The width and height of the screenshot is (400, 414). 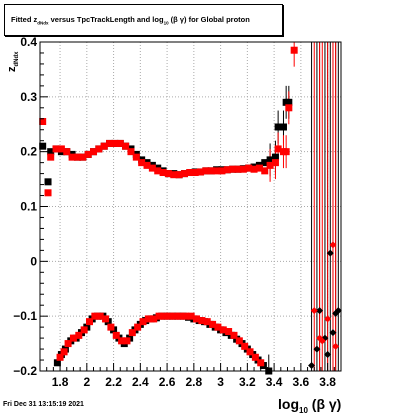 What do you see at coordinates (140, 382) in the screenshot?
I see `x-tick-label: 2.4` at bounding box center [140, 382].